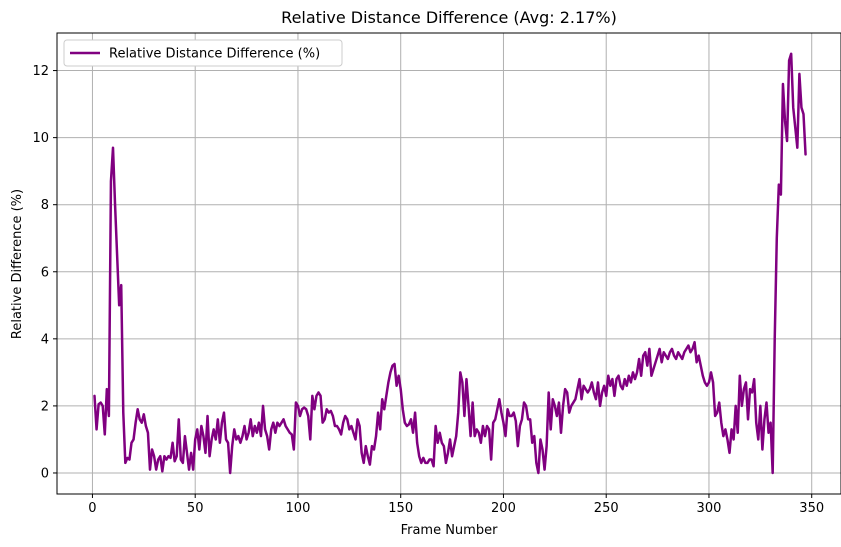  I want to click on y-tick-label: 4, so click(45, 339).